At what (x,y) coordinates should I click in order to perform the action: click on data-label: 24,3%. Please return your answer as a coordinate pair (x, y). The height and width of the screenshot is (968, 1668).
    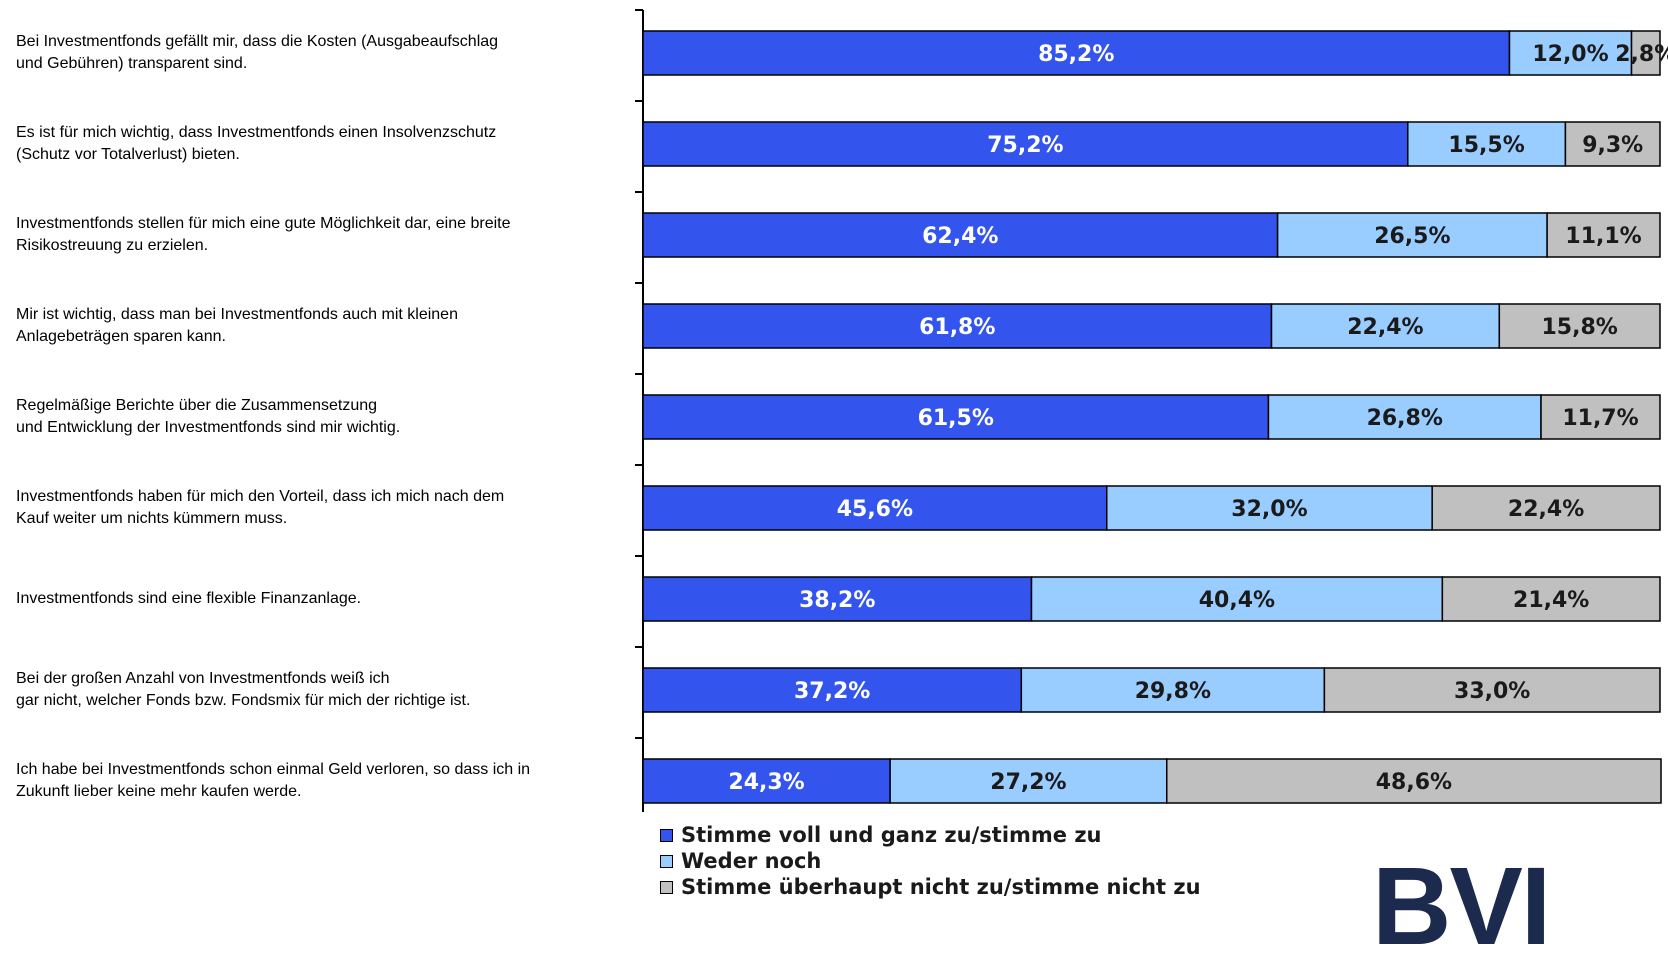
    Looking at the image, I should click on (766, 782).